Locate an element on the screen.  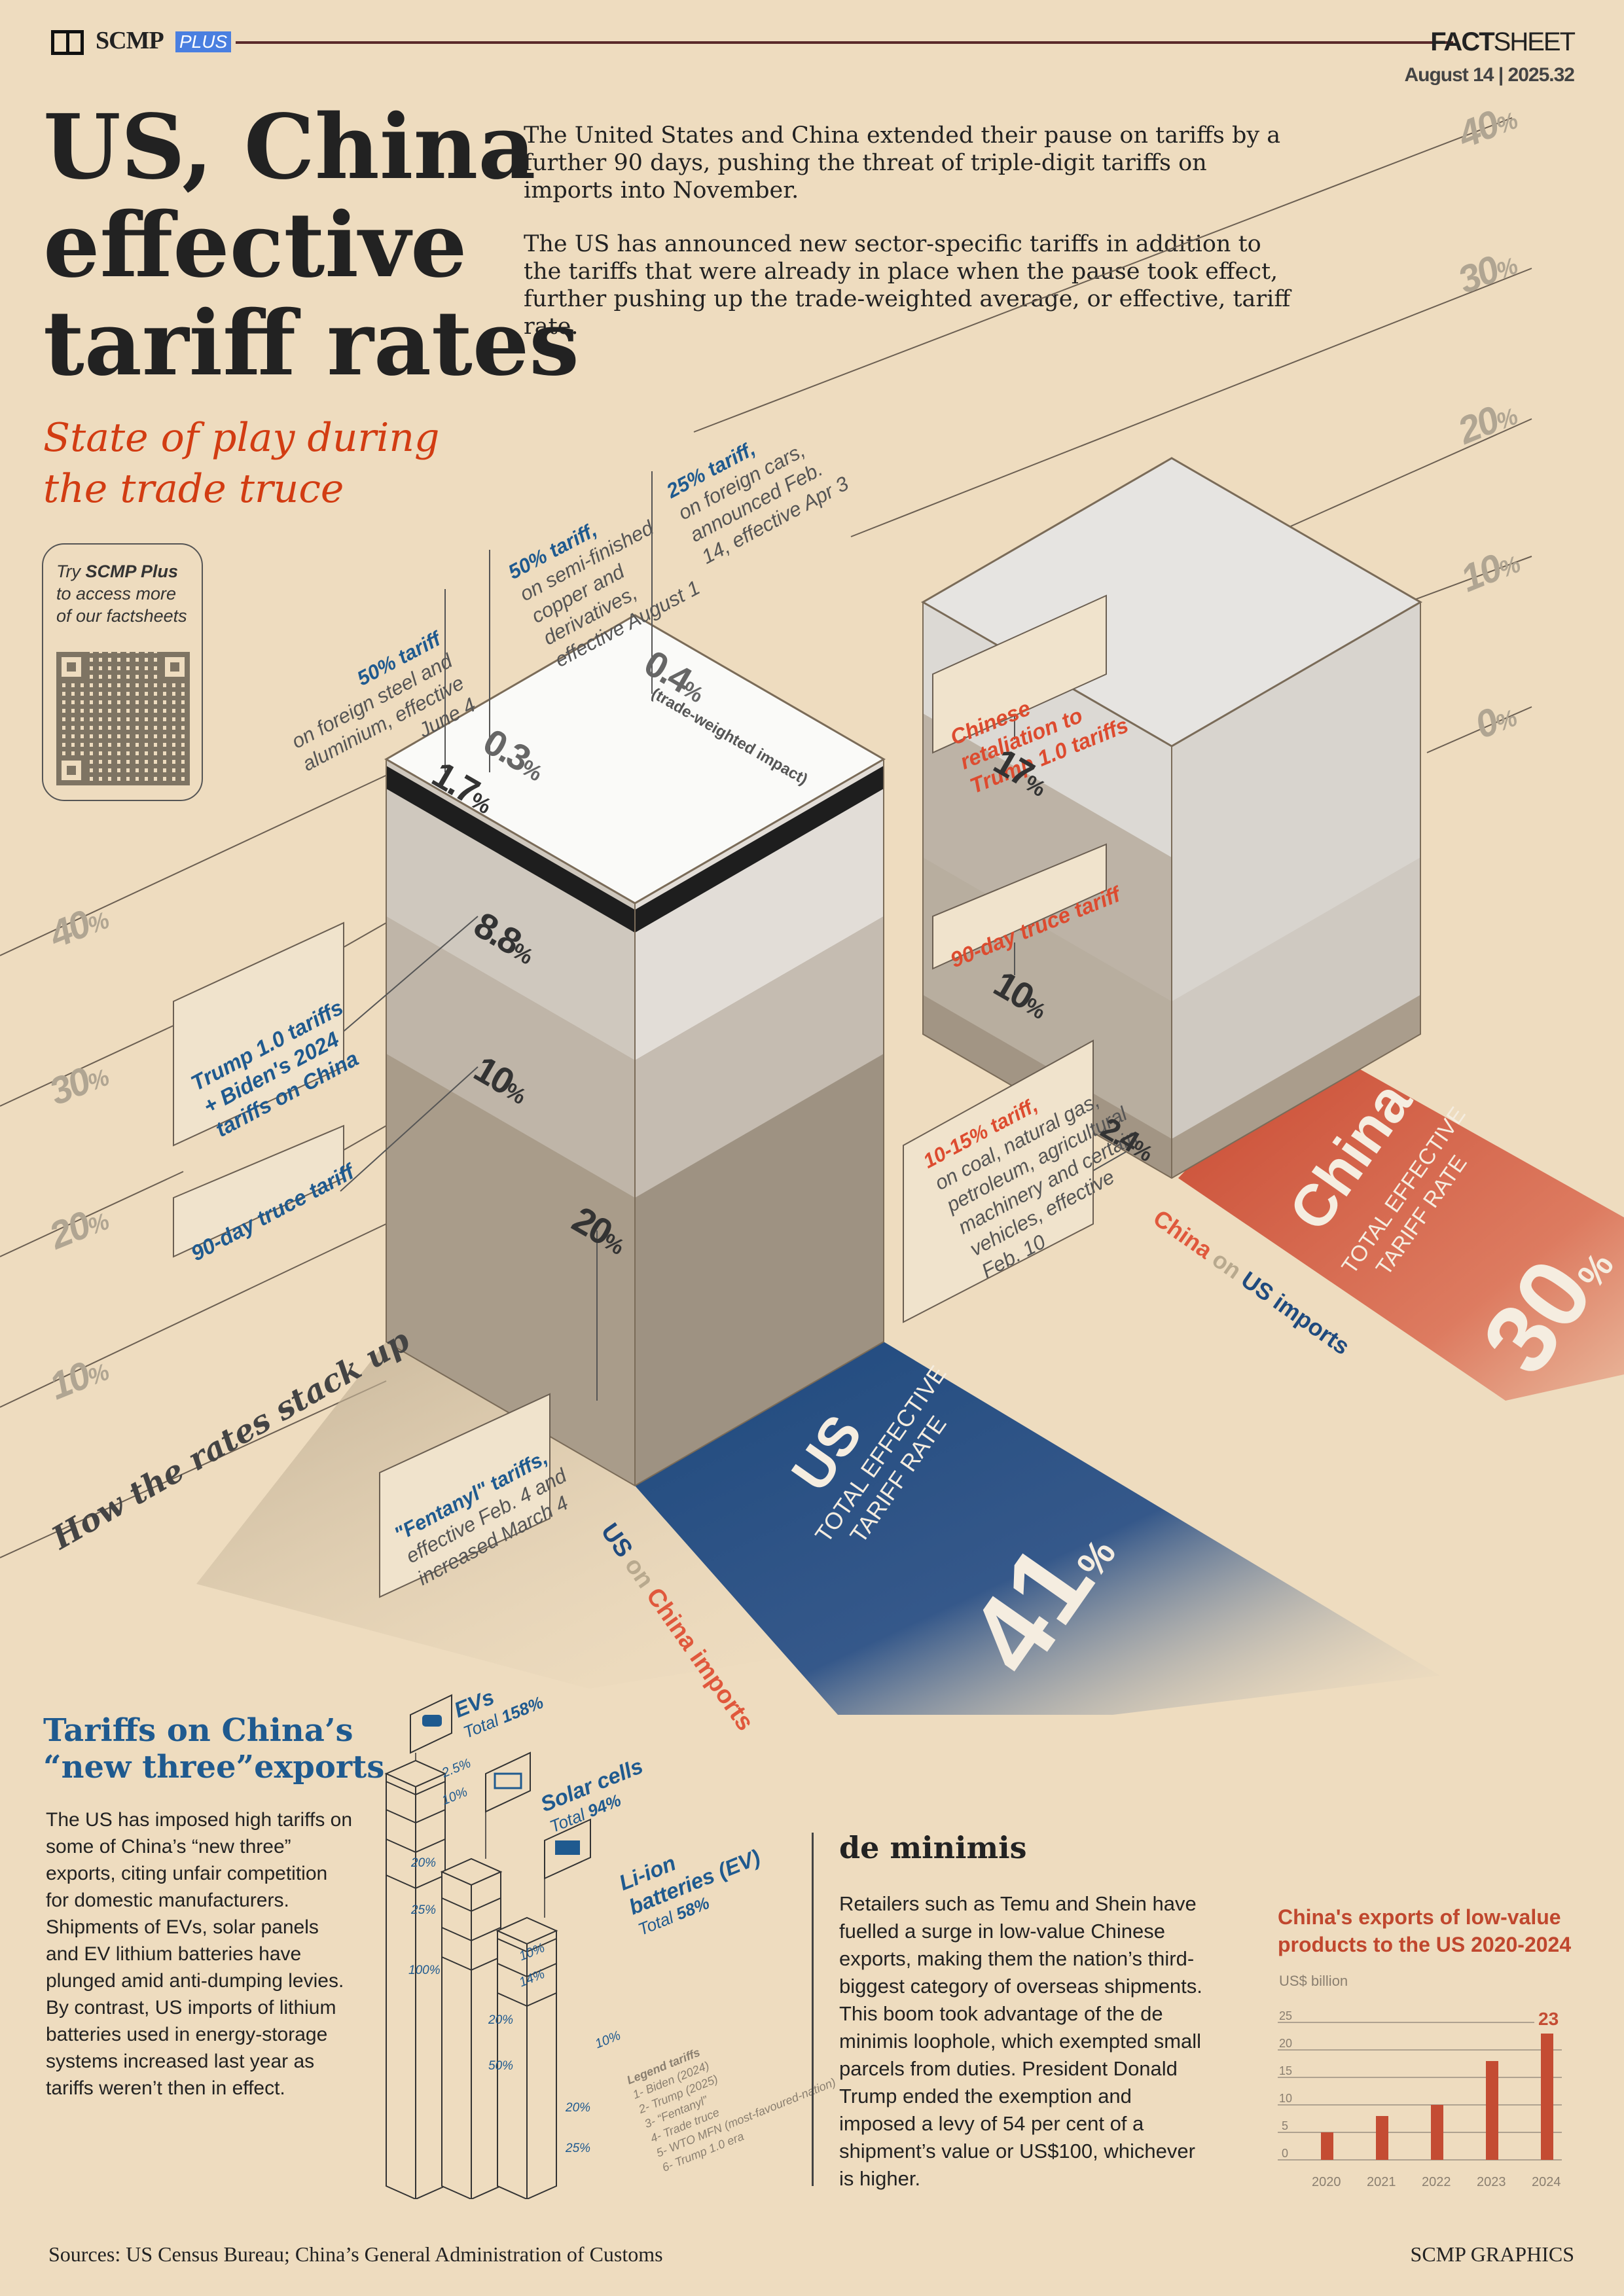
battery-seg-1: 25% is located at coordinates (578, 2148).